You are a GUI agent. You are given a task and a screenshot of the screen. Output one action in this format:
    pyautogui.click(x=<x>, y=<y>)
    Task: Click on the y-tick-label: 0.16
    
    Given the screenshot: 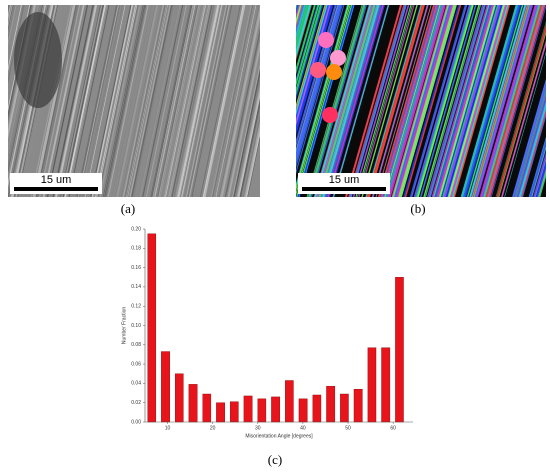 What is the action you would take?
    pyautogui.click(x=136, y=268)
    